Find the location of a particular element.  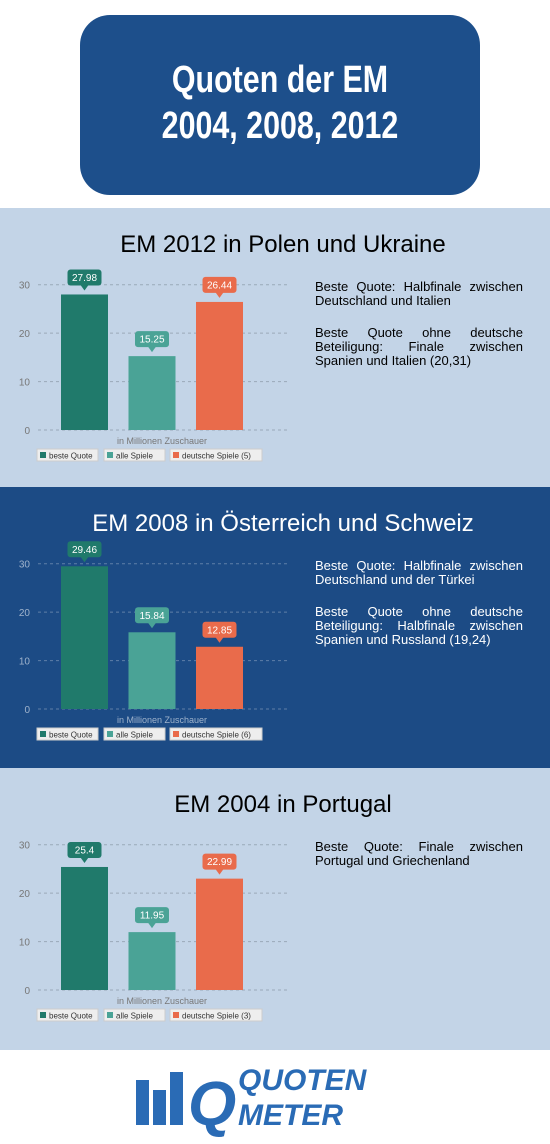

logo-q: Q is located at coordinates (212, 1104).